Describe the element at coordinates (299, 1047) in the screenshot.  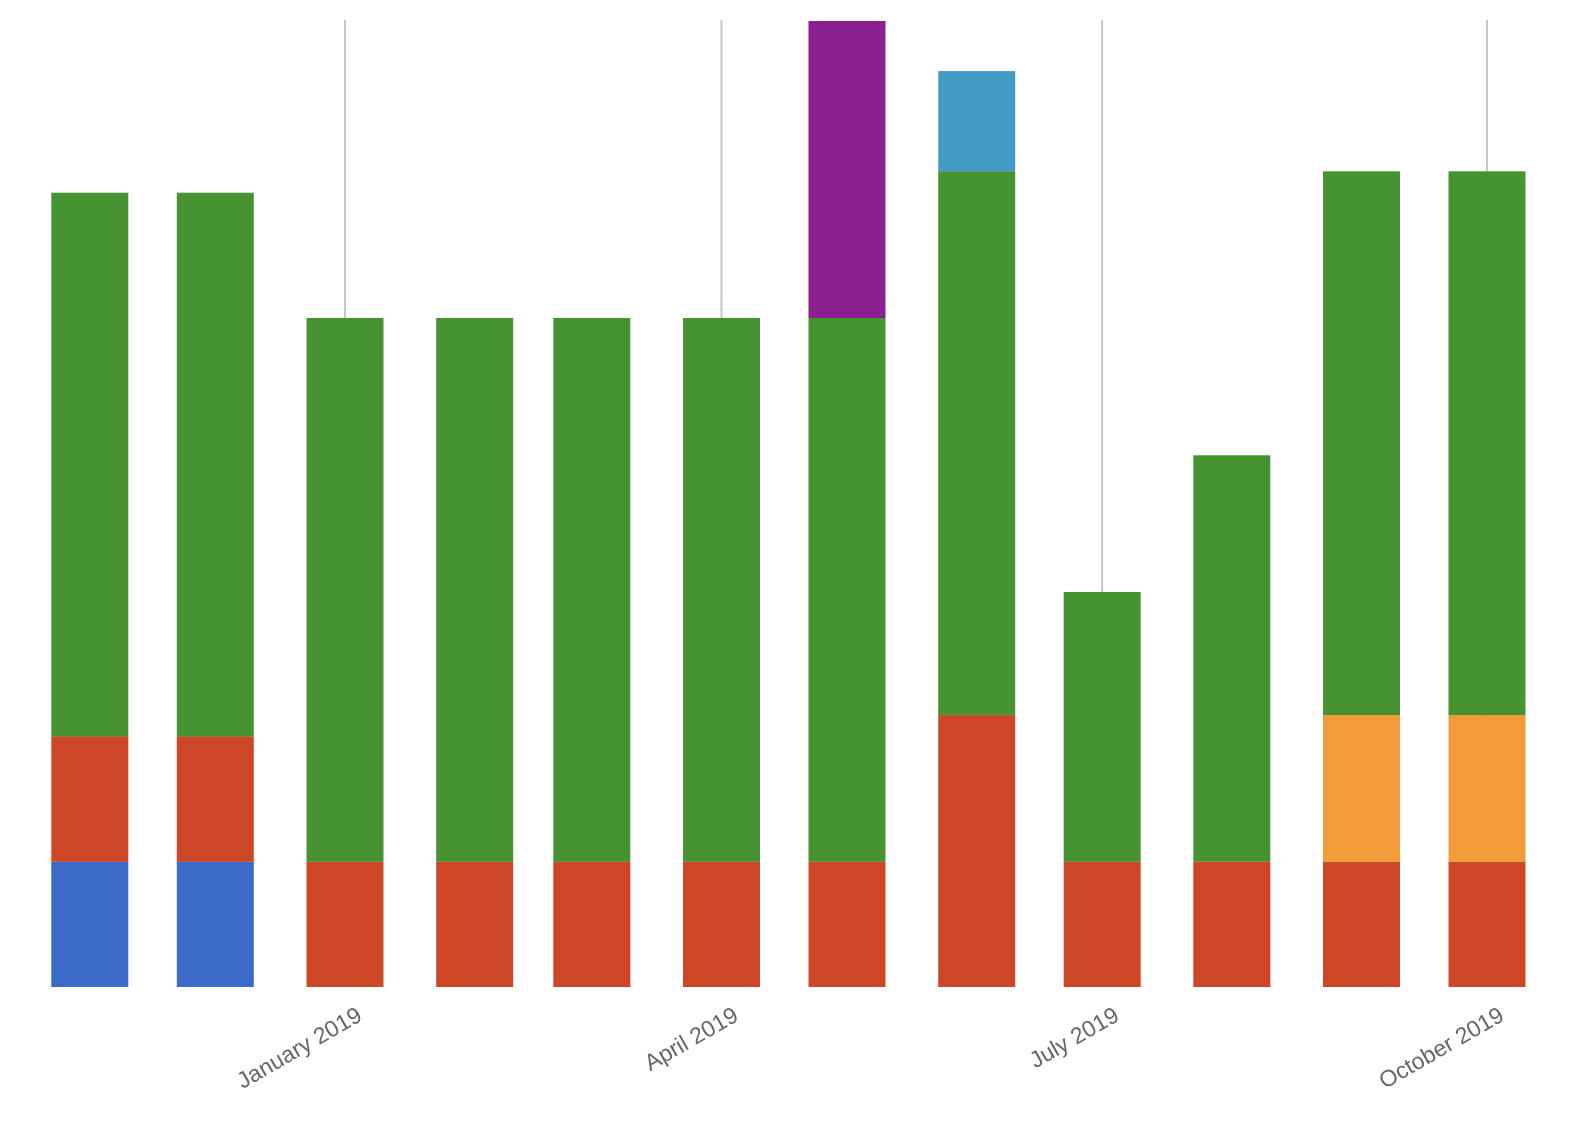
I see `x-tick-label-0: January 2019` at that location.